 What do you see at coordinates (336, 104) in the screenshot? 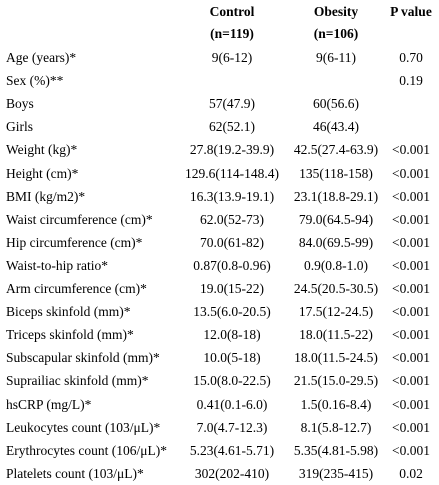
I see `obesity-value: 60(56.6)` at bounding box center [336, 104].